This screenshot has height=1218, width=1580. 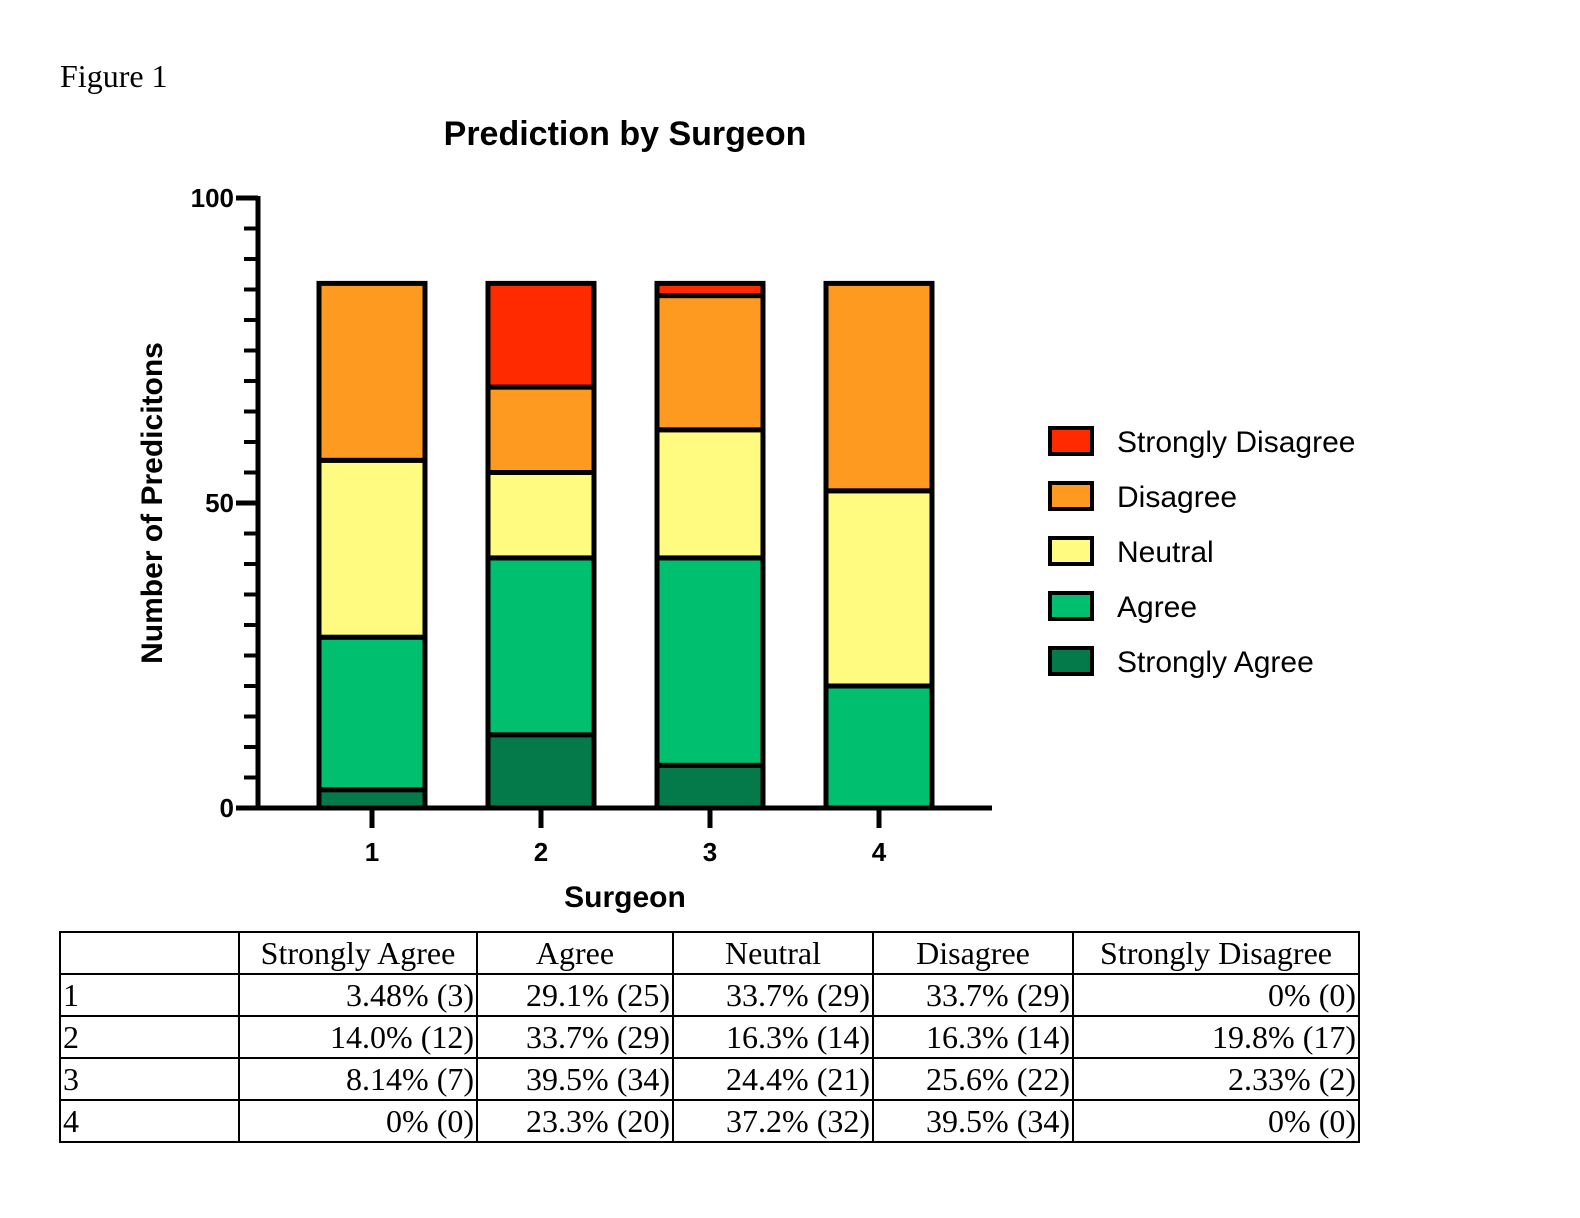 I want to click on legend-label: Neutral, so click(x=1165, y=552).